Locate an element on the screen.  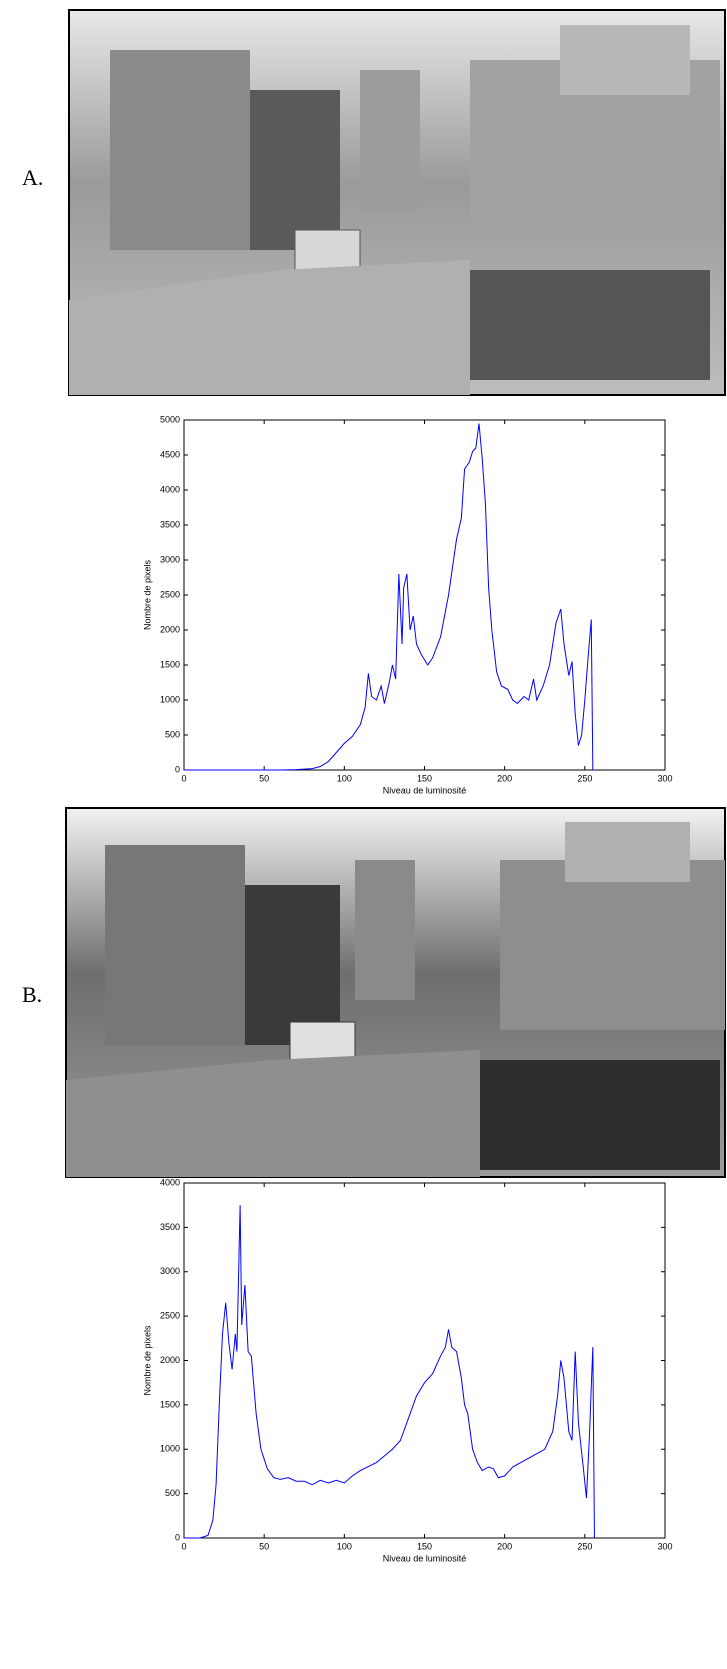
panel-label: B. is located at coordinates (32, 994).